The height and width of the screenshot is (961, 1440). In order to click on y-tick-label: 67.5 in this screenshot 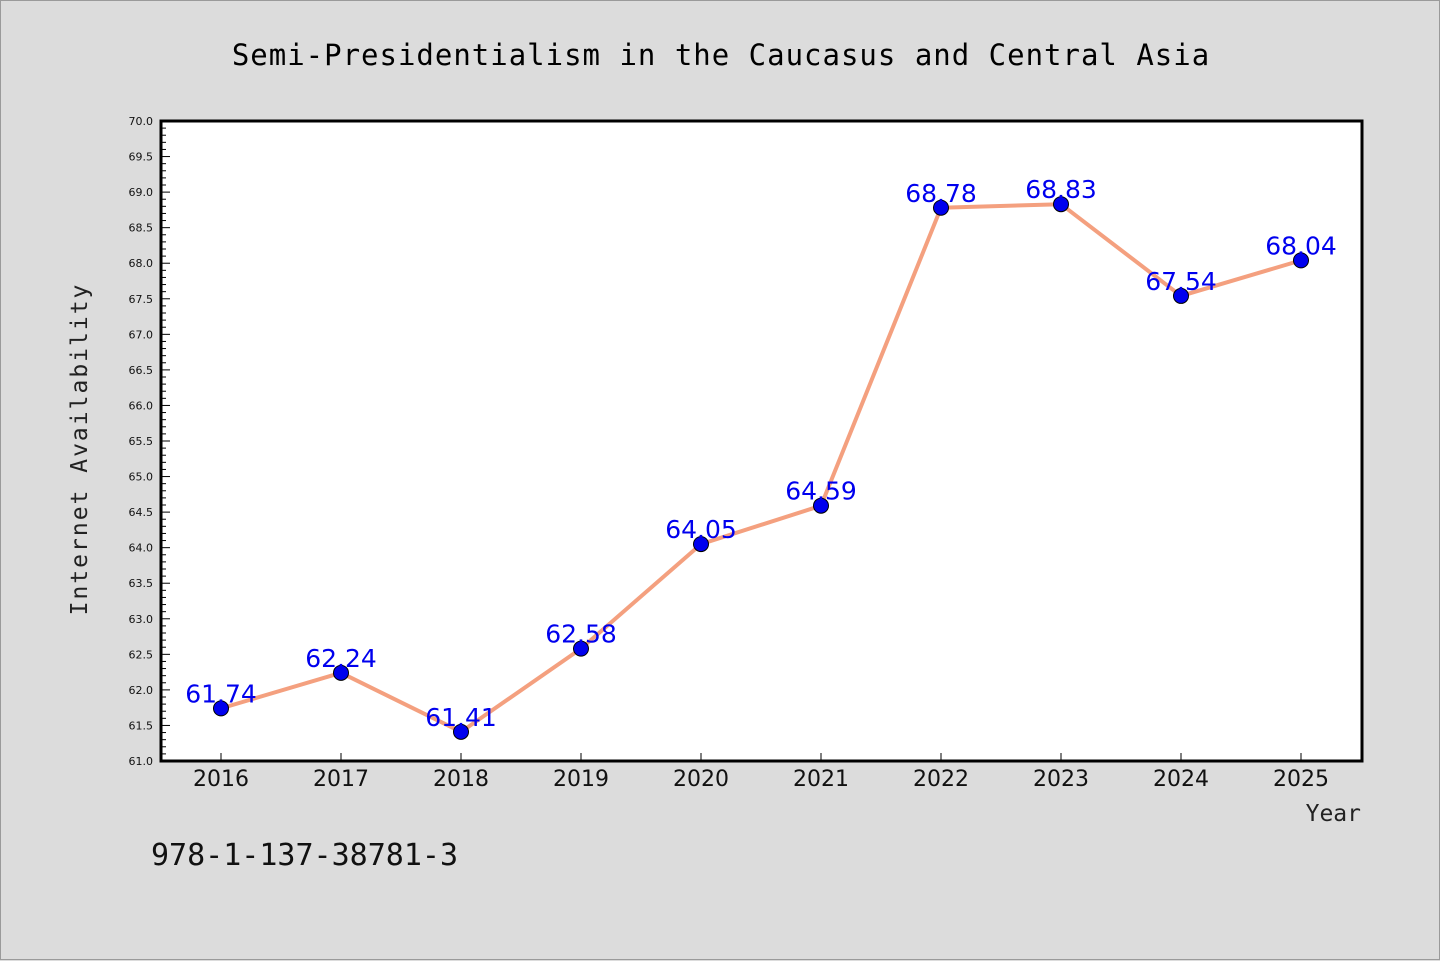, I will do `click(141, 299)`.